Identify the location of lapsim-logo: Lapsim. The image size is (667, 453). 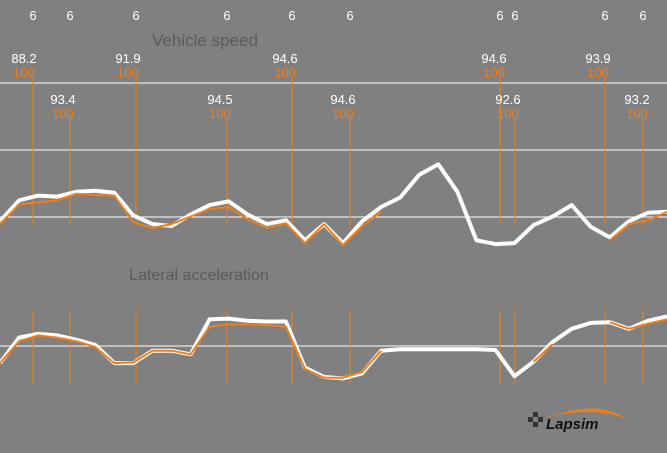
(578, 420).